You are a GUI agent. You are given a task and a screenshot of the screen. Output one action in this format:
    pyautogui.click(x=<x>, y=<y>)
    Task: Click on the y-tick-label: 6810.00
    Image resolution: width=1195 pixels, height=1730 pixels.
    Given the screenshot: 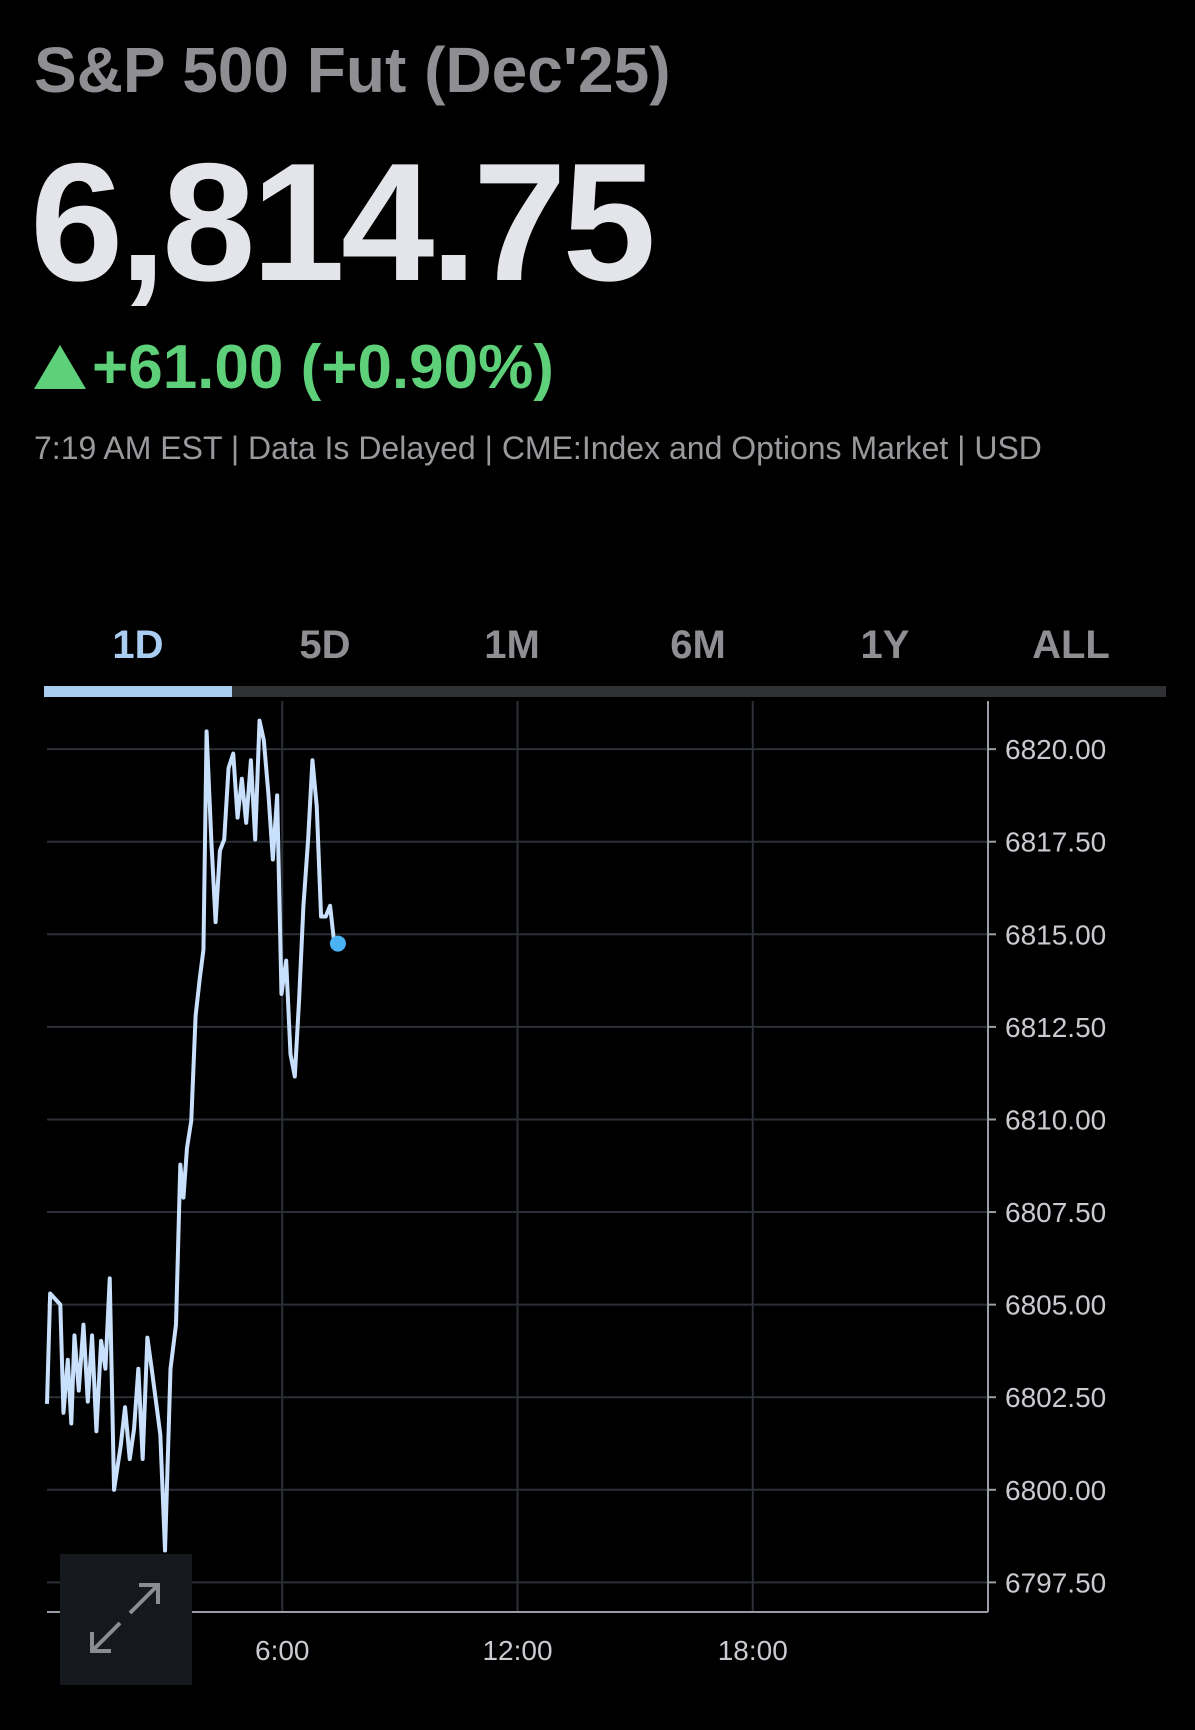 What is the action you would take?
    pyautogui.click(x=1055, y=1119)
    